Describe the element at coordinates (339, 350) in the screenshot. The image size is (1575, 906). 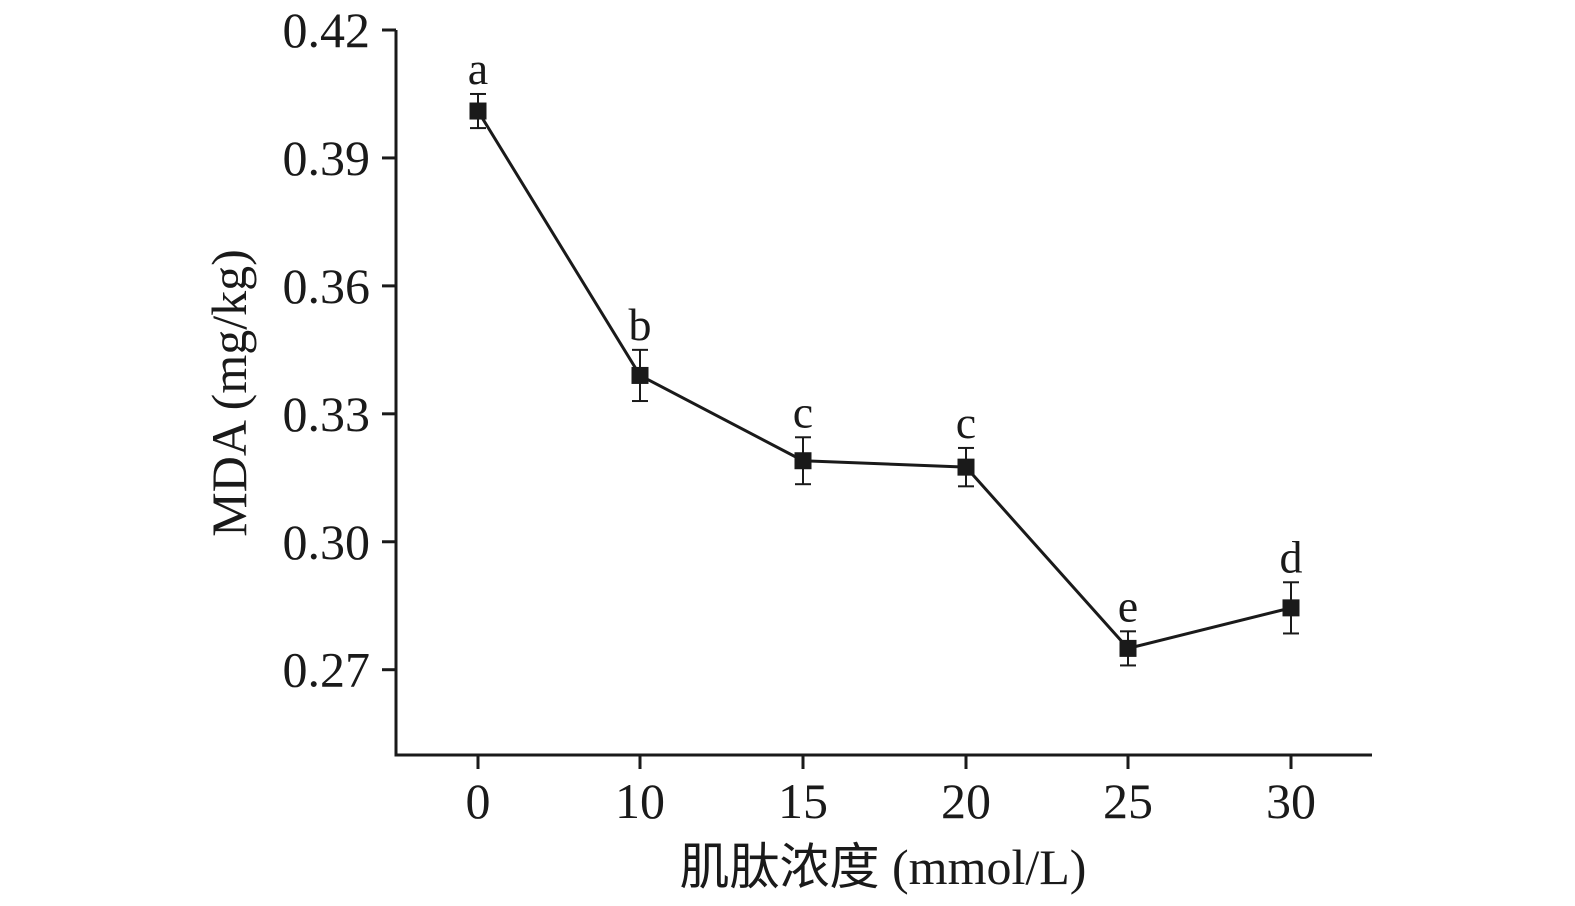
I see `y-axis-ticks: 0.27 0.30 0.33 0.36 0.39 0.42` at that location.